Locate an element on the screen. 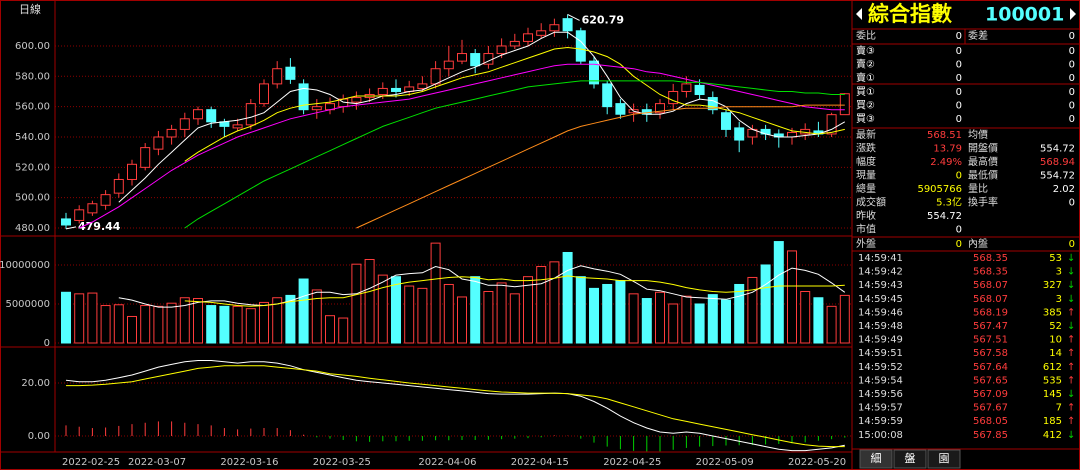  annotation-leader is located at coordinates (573, 17).